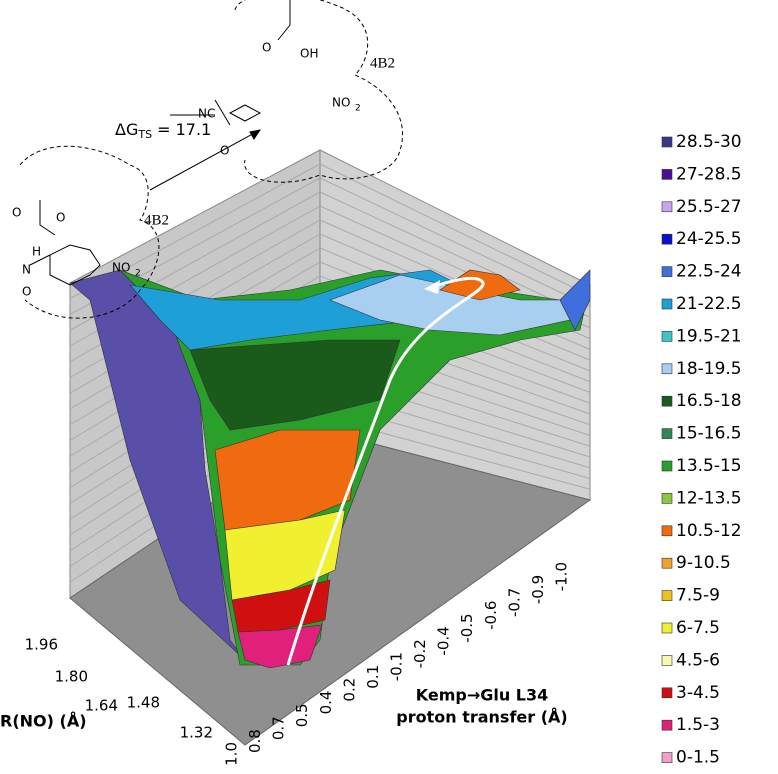 Image resolution: width=778 pixels, height=774 pixels. Describe the element at coordinates (206, 114) in the screenshot. I see `atom: NC` at that location.